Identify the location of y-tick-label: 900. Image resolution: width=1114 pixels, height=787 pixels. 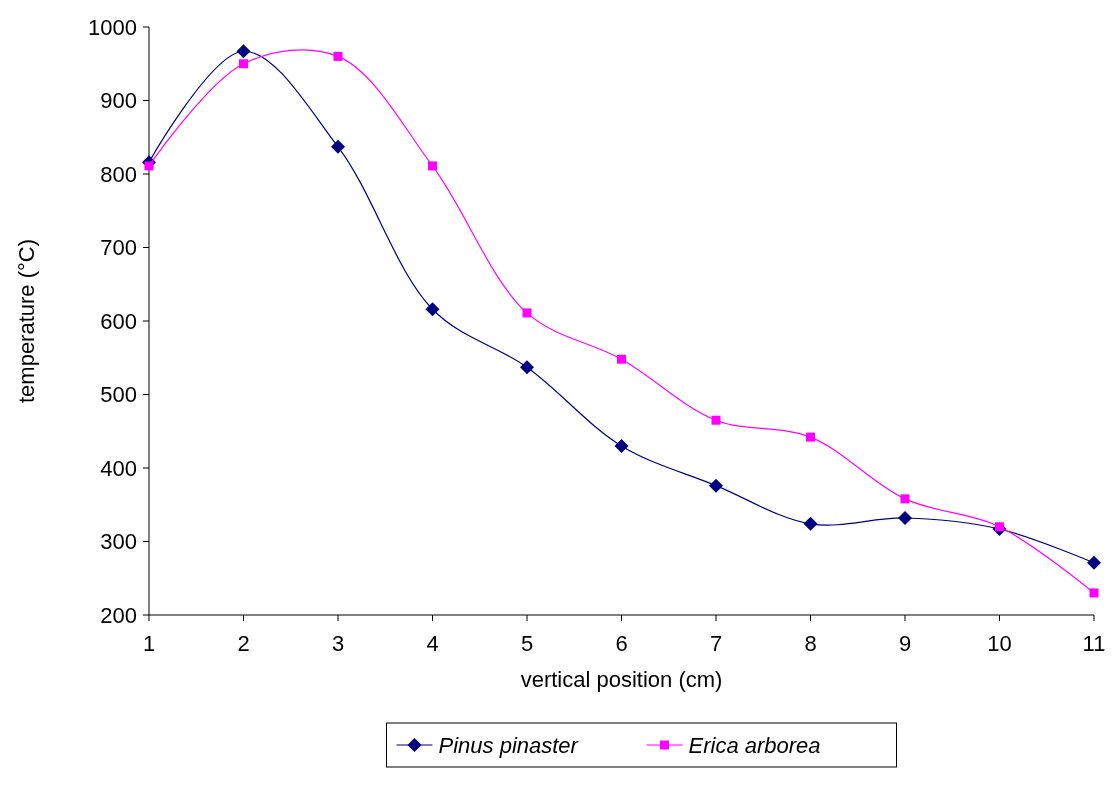
(118, 101).